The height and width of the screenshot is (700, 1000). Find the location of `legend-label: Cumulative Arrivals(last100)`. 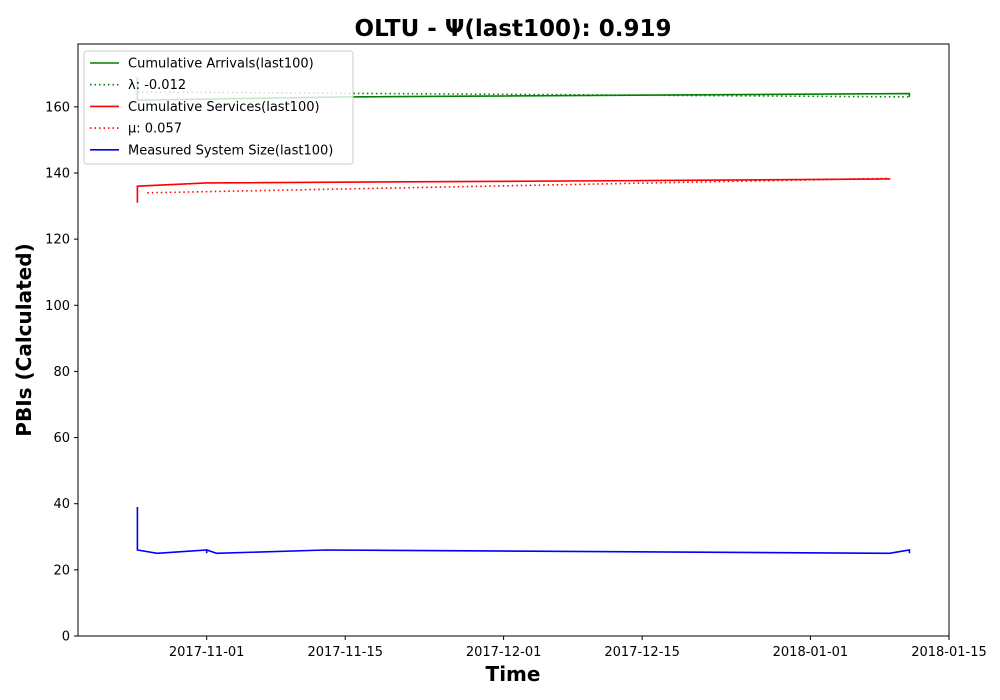

legend-label: Cumulative Arrivals(last100) is located at coordinates (221, 64).